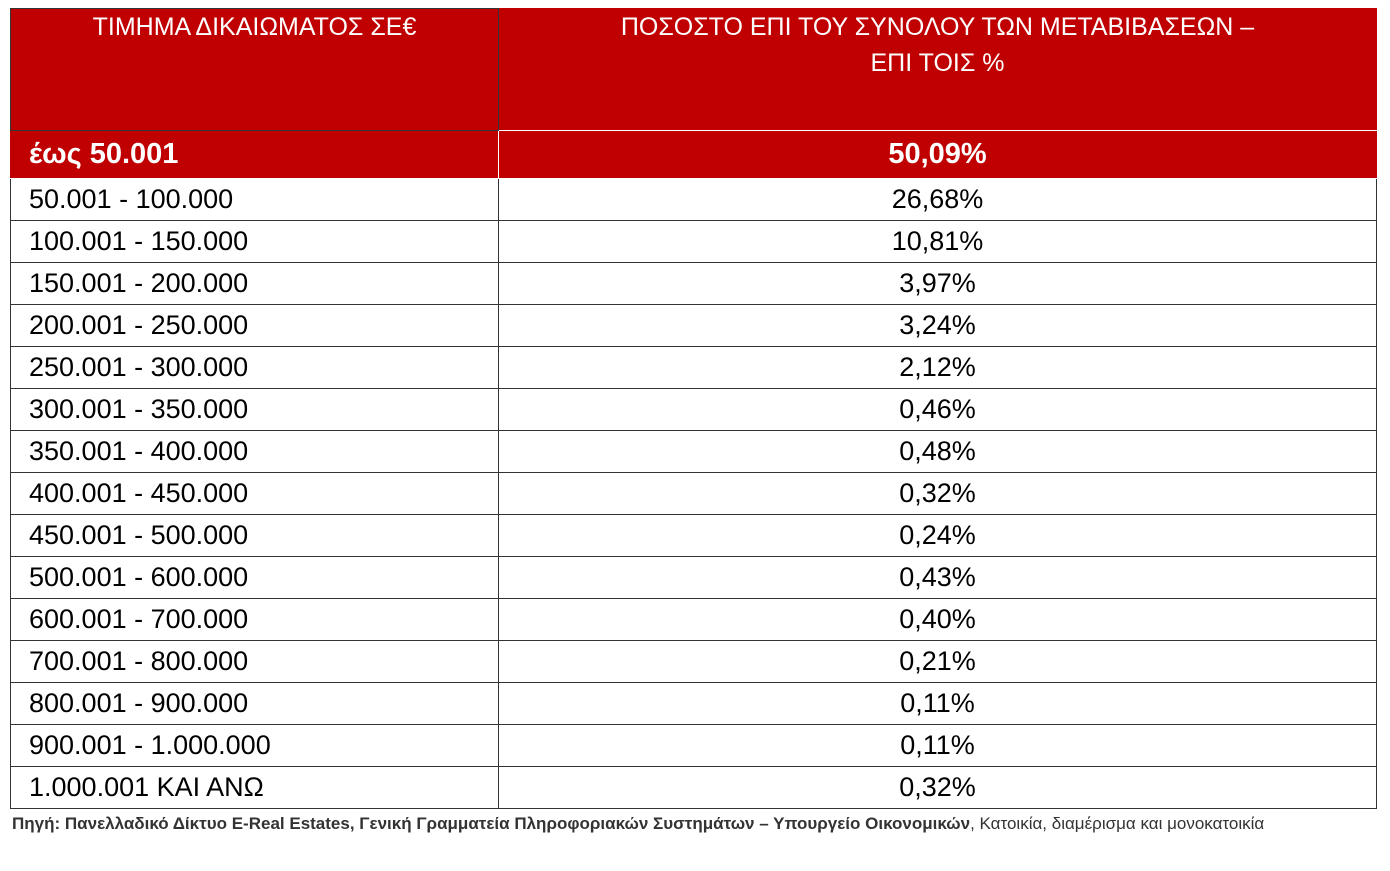 Image resolution: width=1390 pixels, height=871 pixels. I want to click on range-cell: 150.001 - 200.000, so click(254, 283).